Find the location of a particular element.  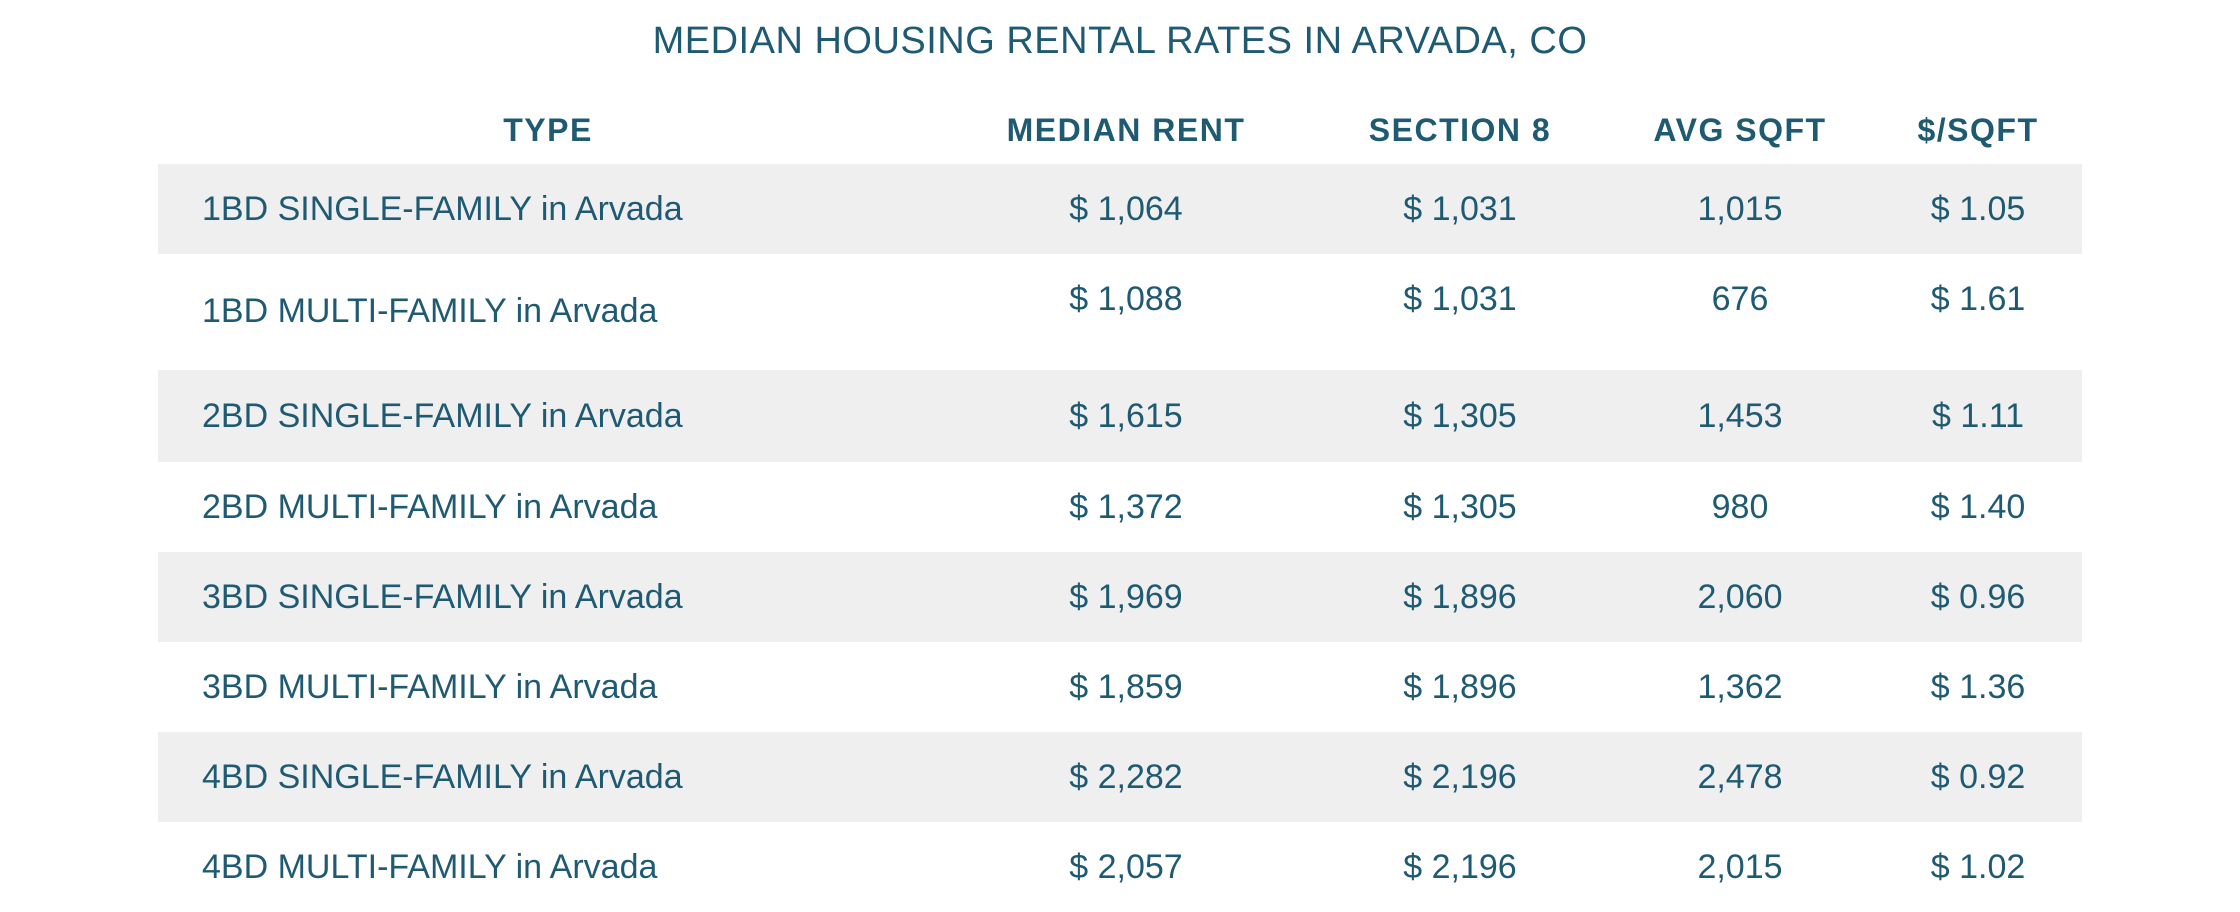

cell-price-per-sqft: $ 1.61 is located at coordinates (1978, 299).